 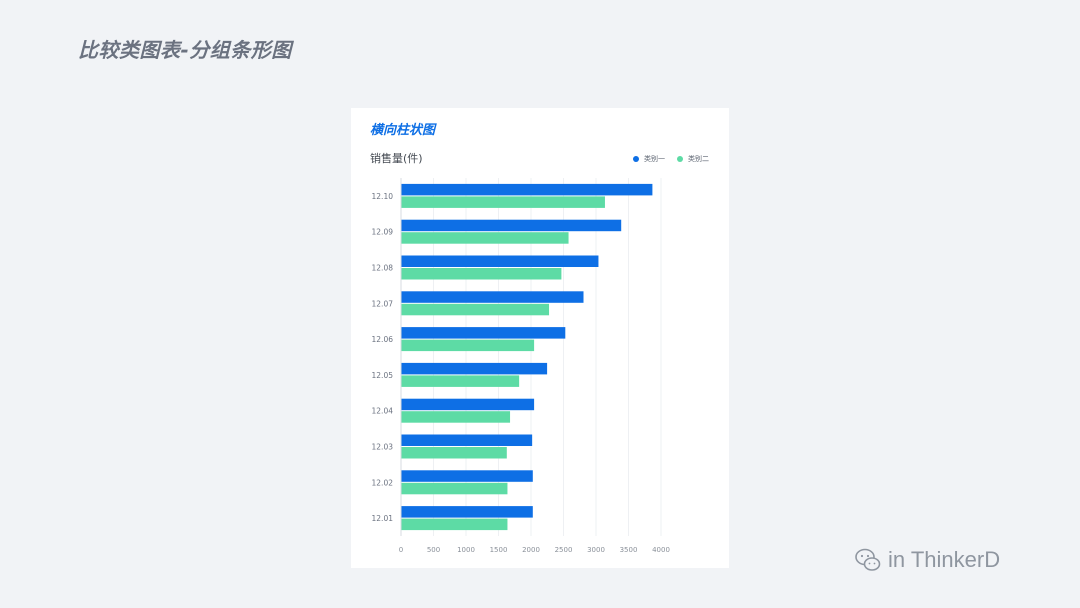 I want to click on legend-item-series1: 类别一, so click(x=649, y=159).